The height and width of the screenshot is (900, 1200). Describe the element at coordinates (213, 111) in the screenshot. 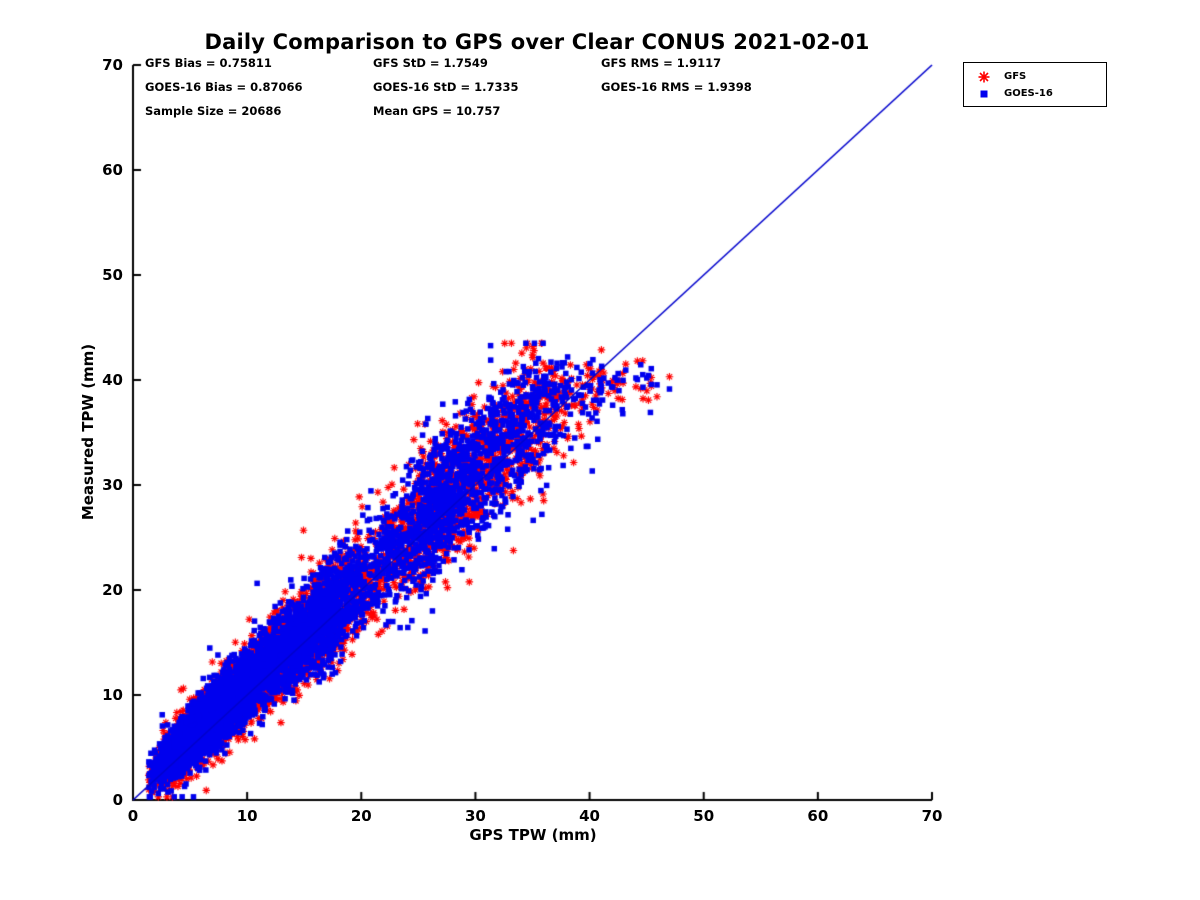

I see `stat-sample-size: Sample Size = 20686` at that location.